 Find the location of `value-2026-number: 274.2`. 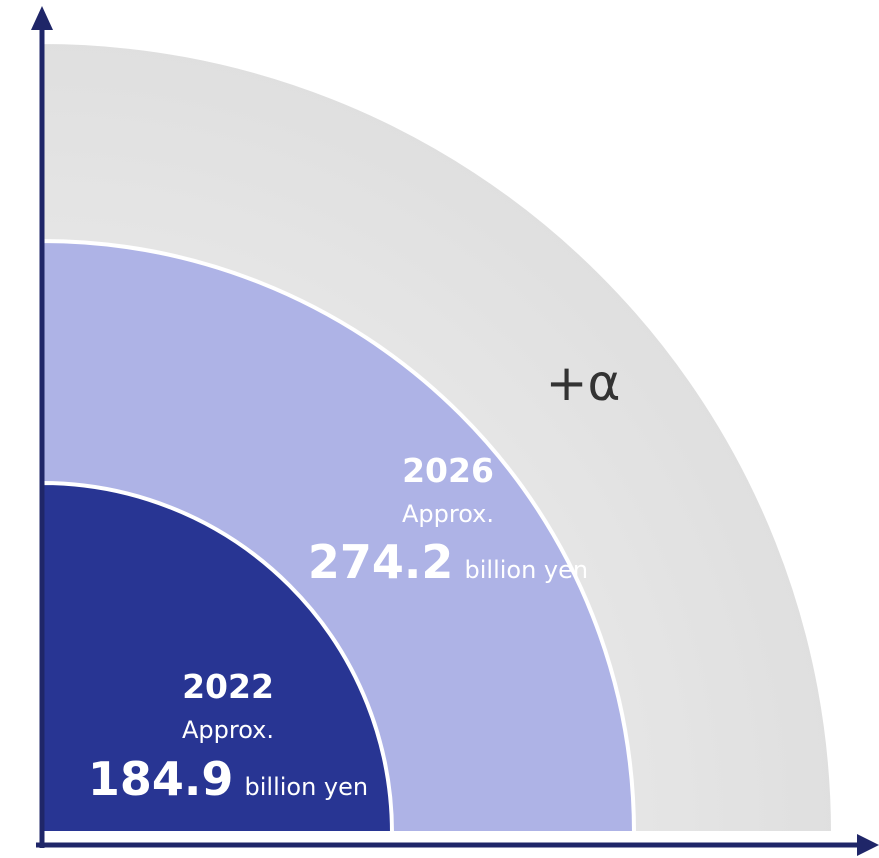

value-2026-number: 274.2 is located at coordinates (381, 562).